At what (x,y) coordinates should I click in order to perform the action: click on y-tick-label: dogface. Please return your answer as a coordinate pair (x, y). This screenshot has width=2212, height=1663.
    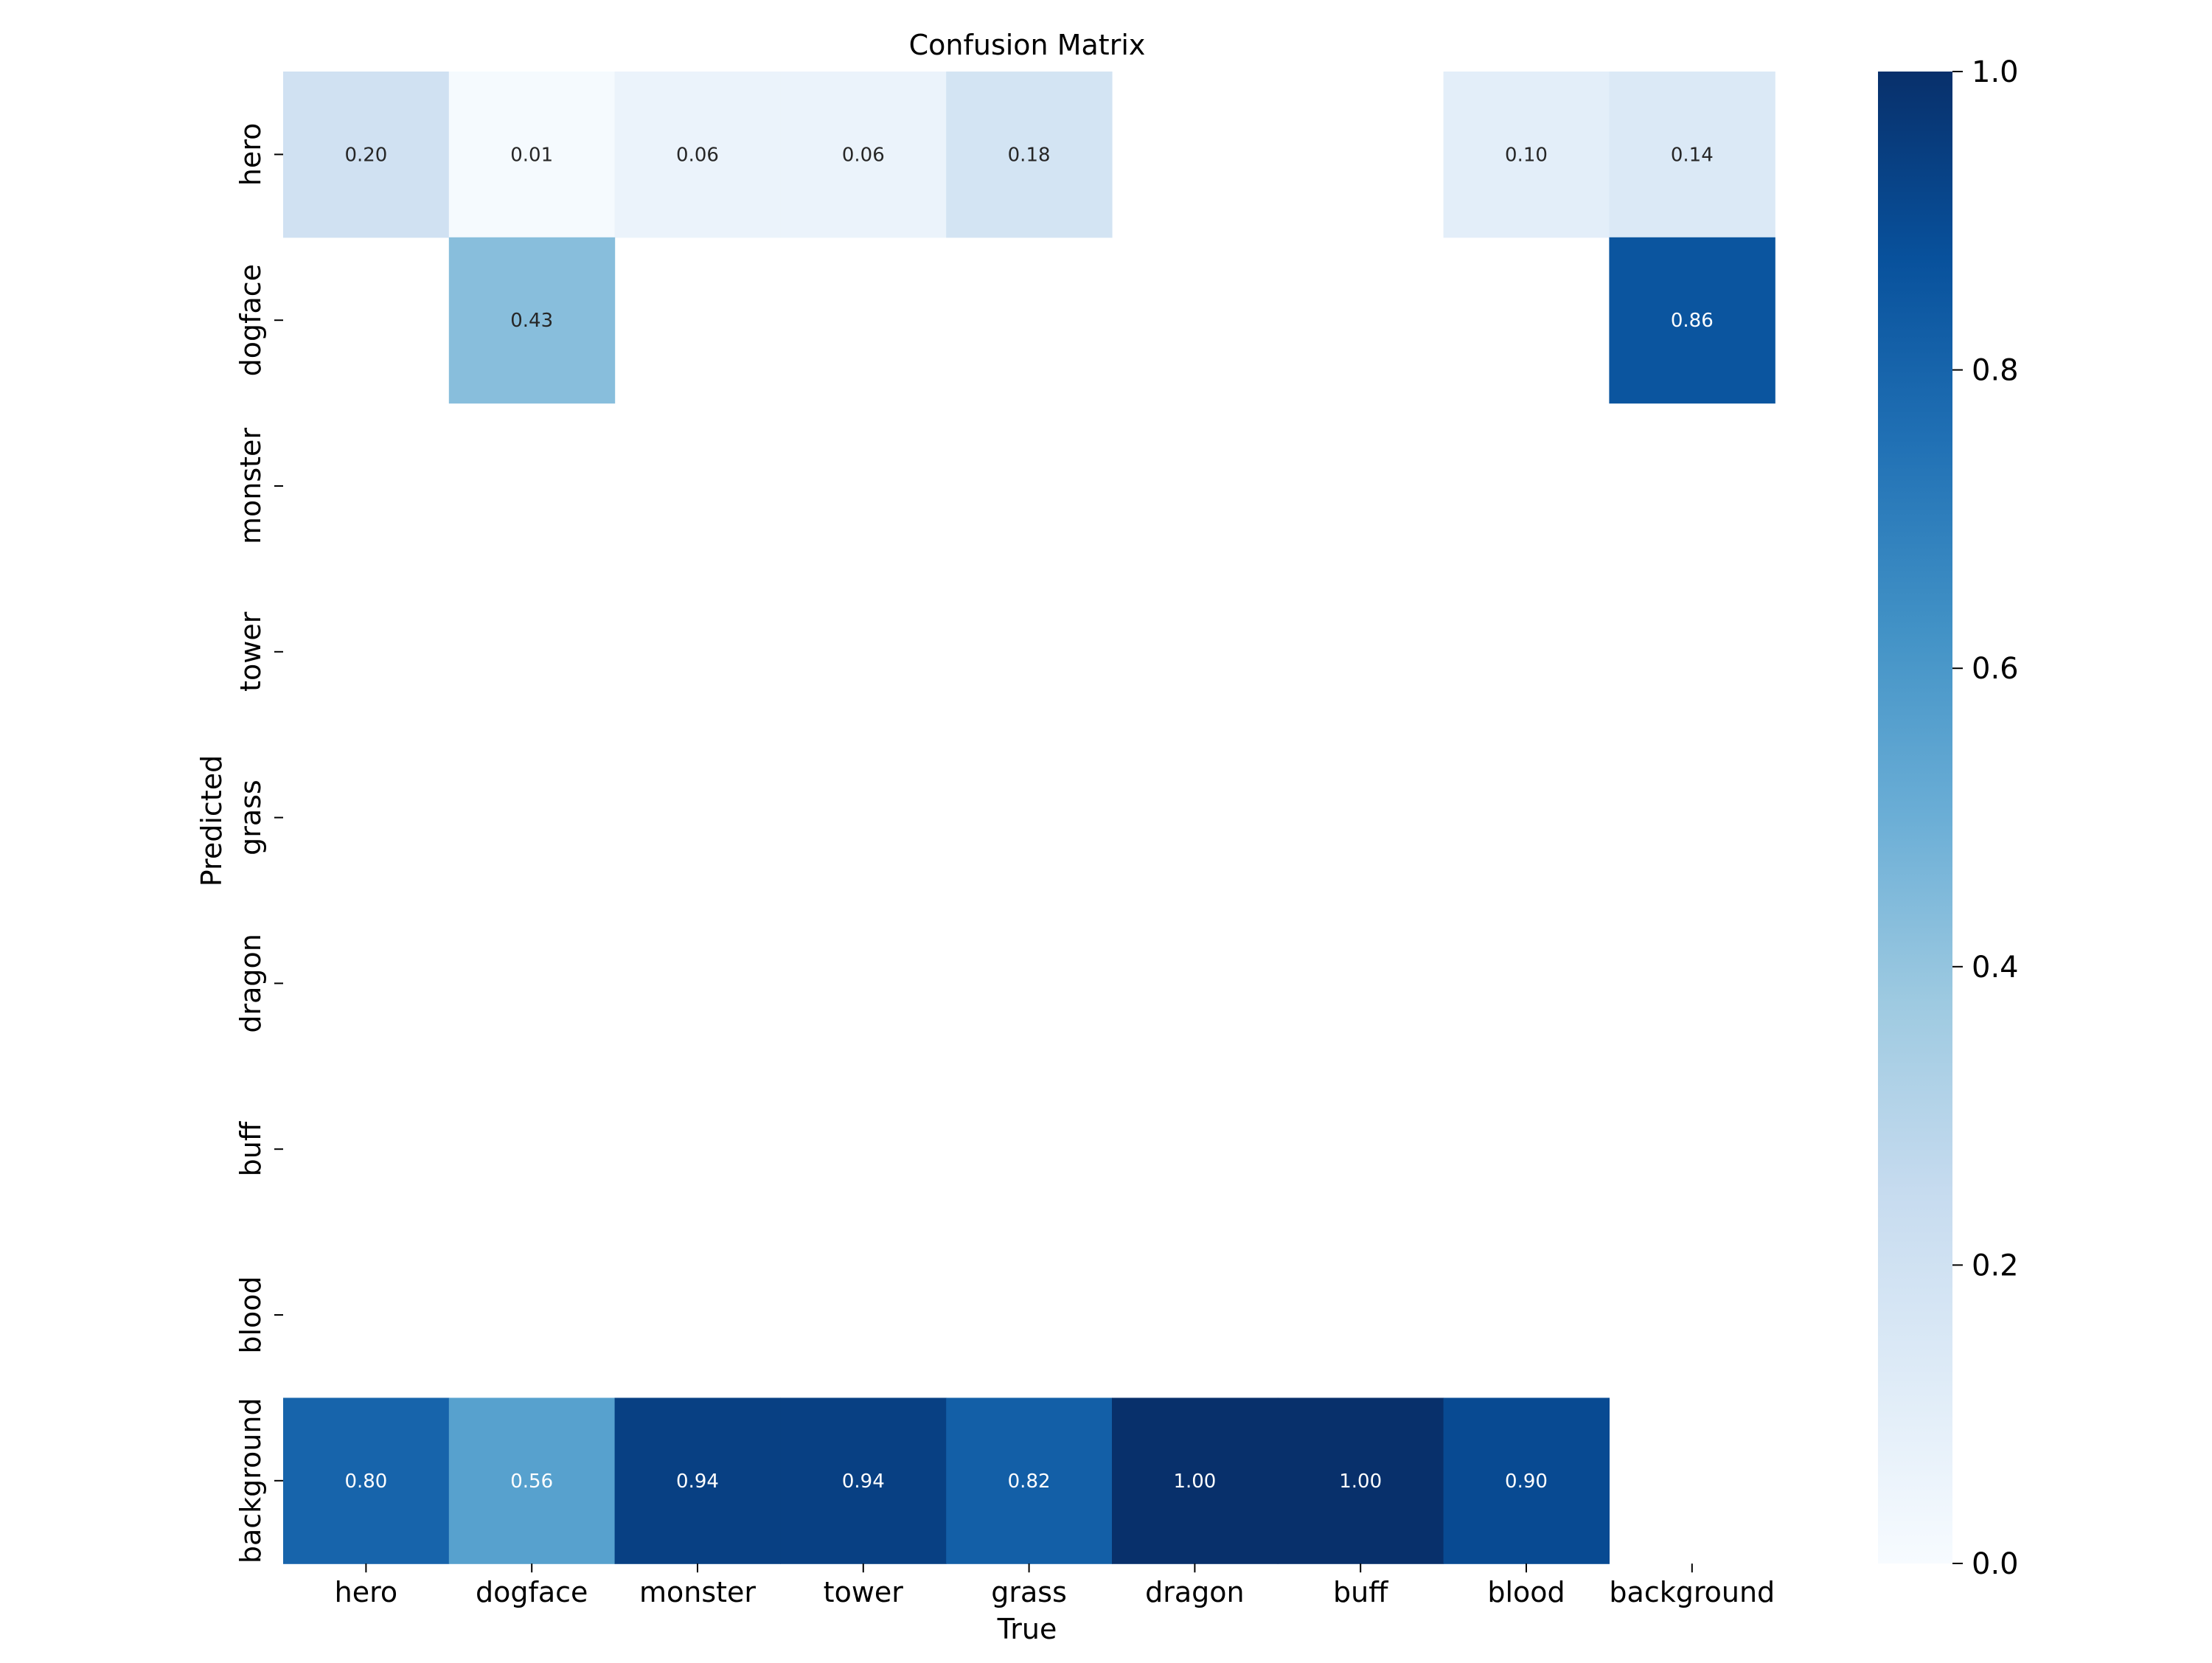
    Looking at the image, I should click on (250, 320).